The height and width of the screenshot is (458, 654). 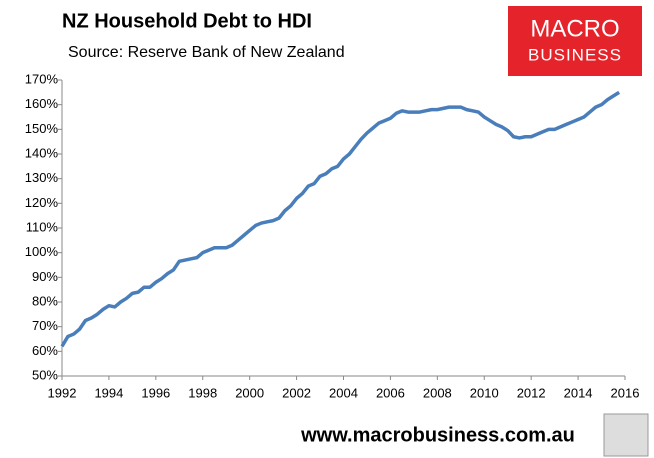 What do you see at coordinates (296, 392) in the screenshot?
I see `x-tick-label: 2002` at bounding box center [296, 392].